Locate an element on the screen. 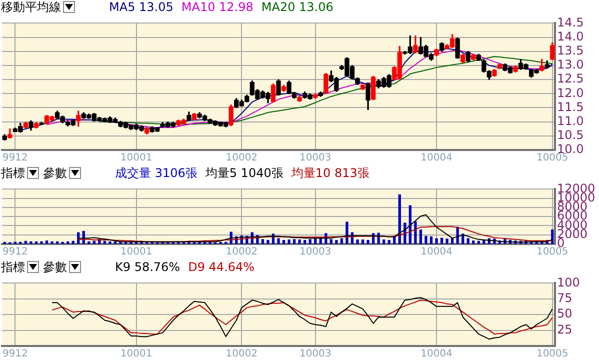 The image size is (599, 362). y-tick-label: 14.0 is located at coordinates (570, 36).